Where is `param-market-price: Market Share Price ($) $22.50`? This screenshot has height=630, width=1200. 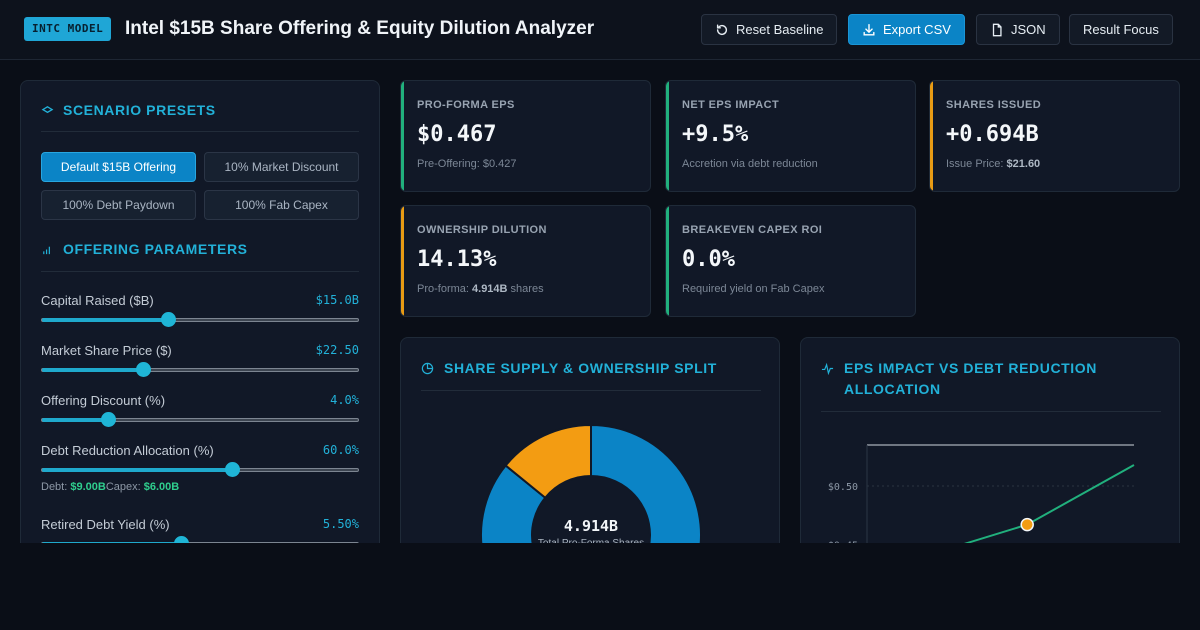
param-market-price: Market Share Price ($) $22.50 is located at coordinates (200, 360).